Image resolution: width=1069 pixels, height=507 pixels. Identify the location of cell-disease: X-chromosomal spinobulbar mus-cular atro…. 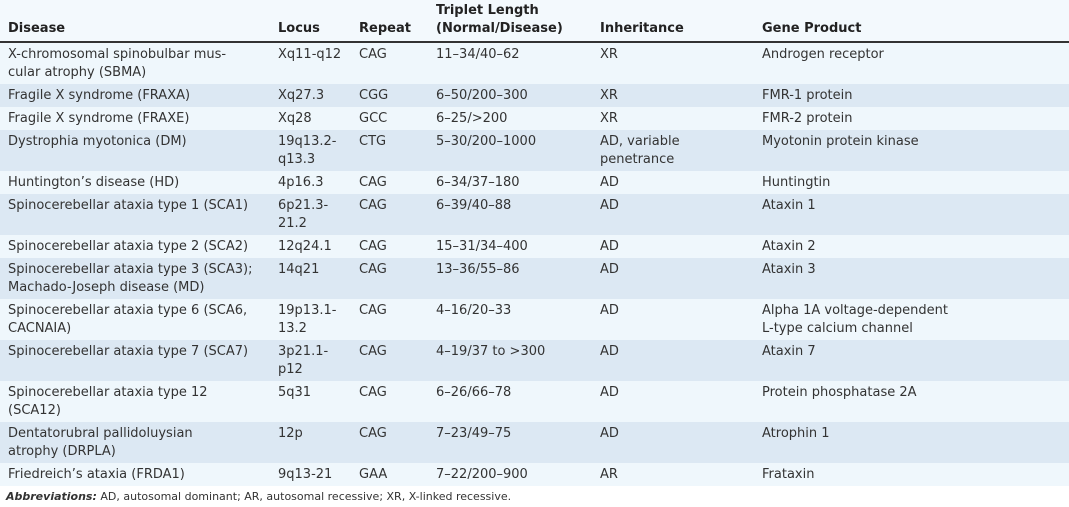
(135, 63).